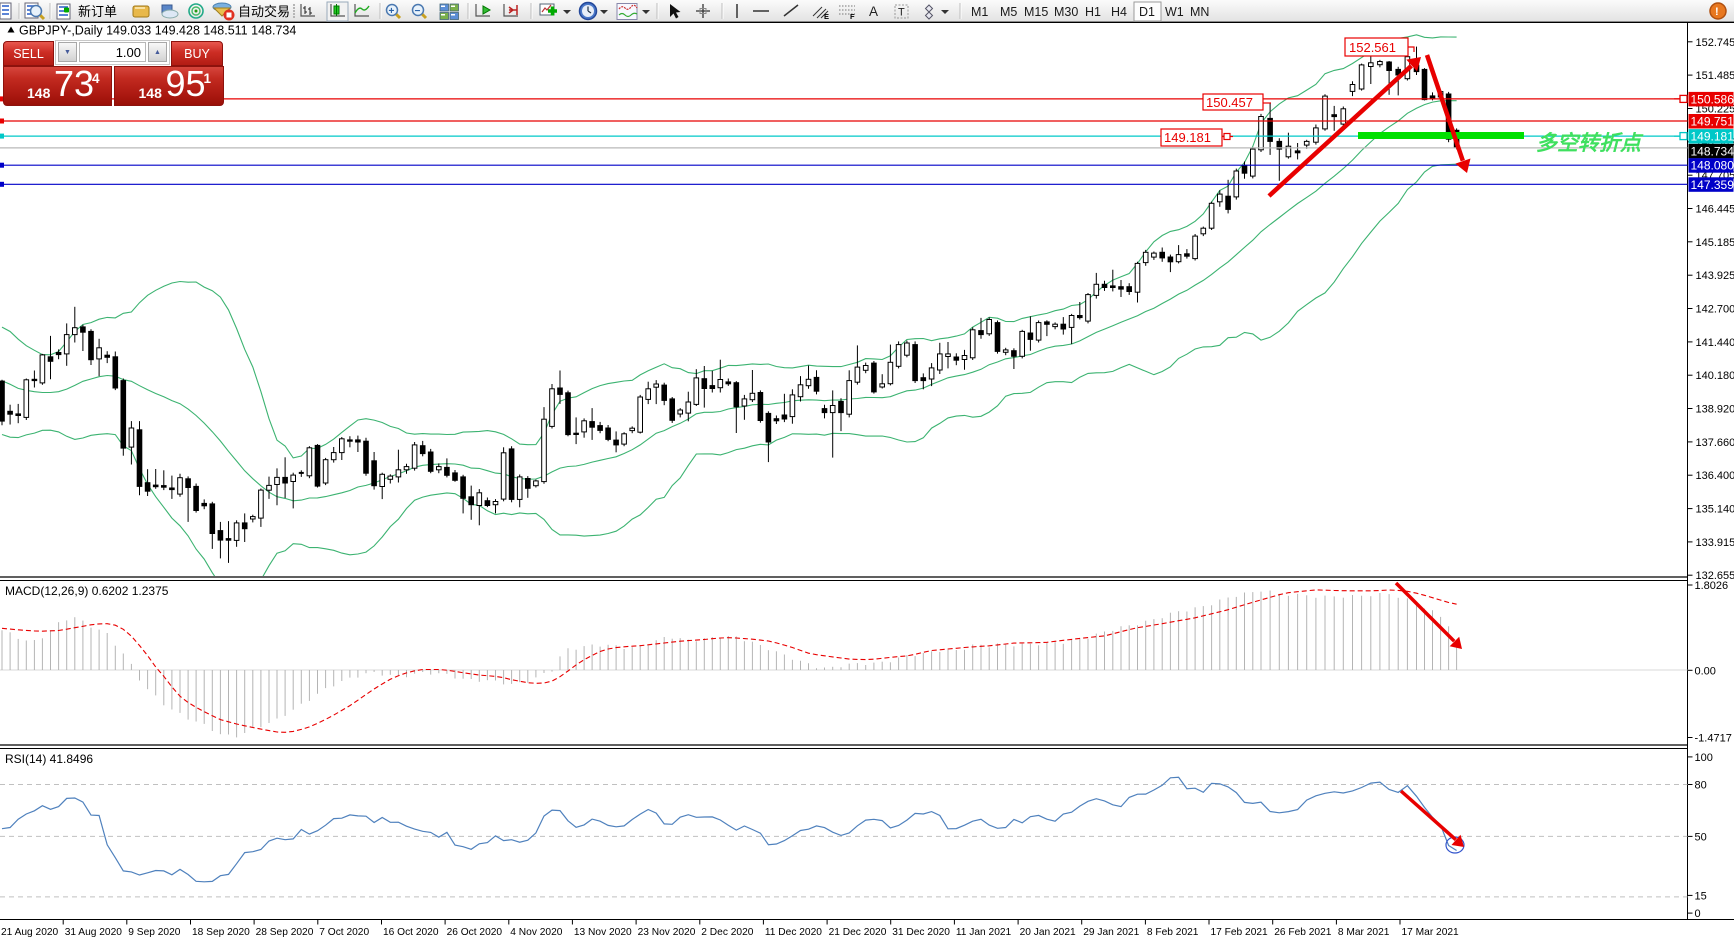  Describe the element at coordinates (49, 759) in the screenshot. I see `svg-text: RSI(14) 41.8496` at that location.